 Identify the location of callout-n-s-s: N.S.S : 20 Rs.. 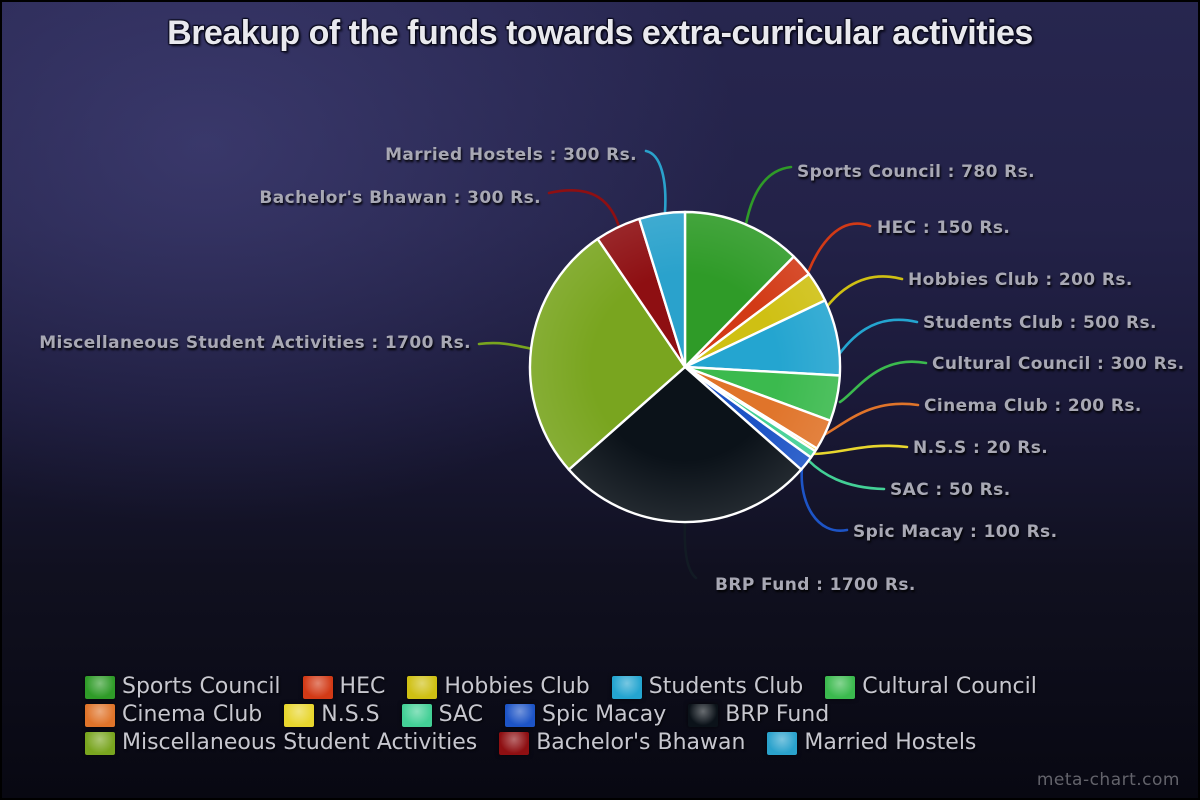
(981, 448).